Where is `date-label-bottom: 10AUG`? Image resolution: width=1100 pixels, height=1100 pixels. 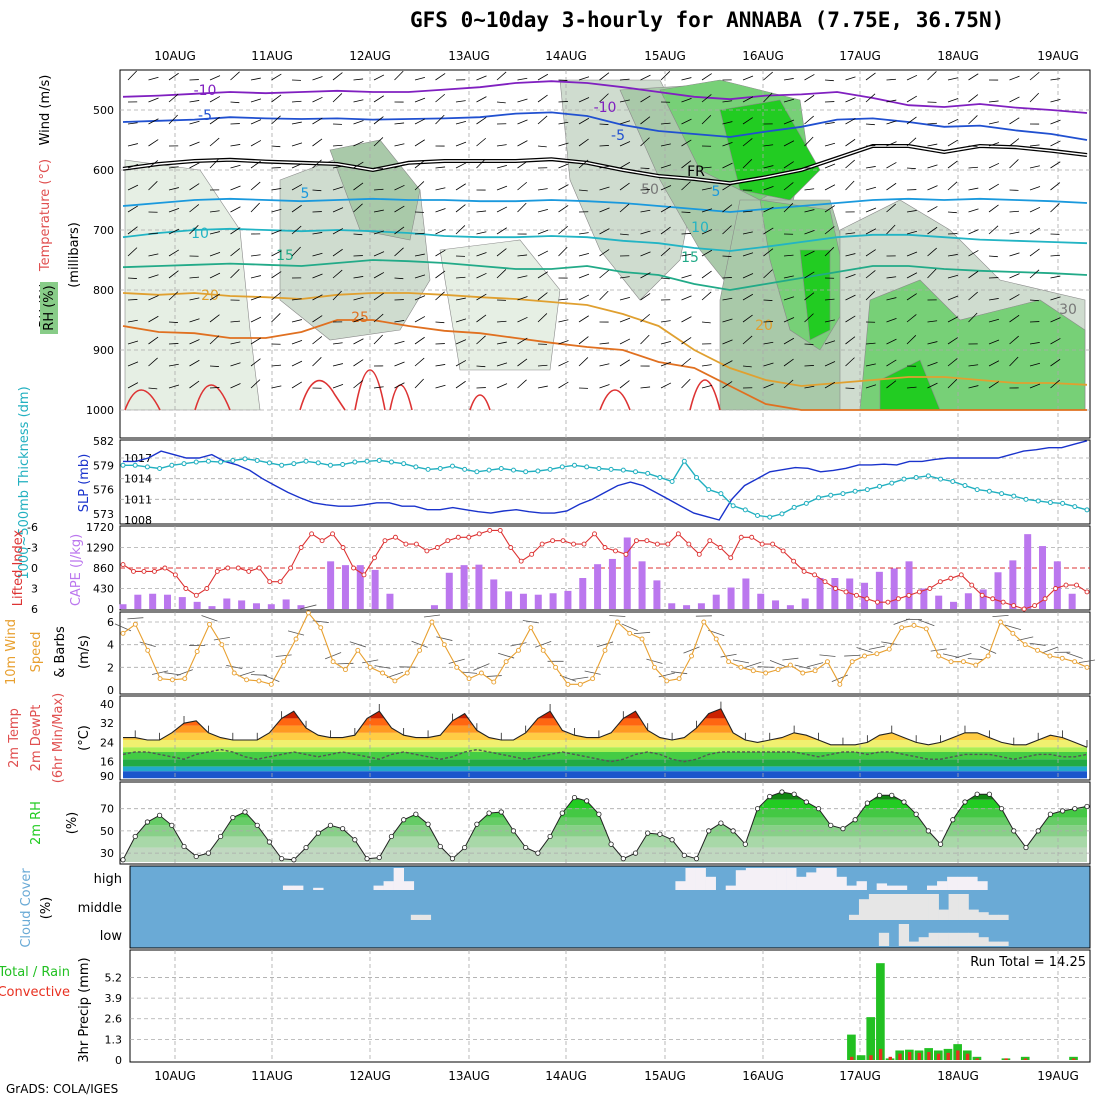
date-label-bottom: 10AUG is located at coordinates (175, 1076).